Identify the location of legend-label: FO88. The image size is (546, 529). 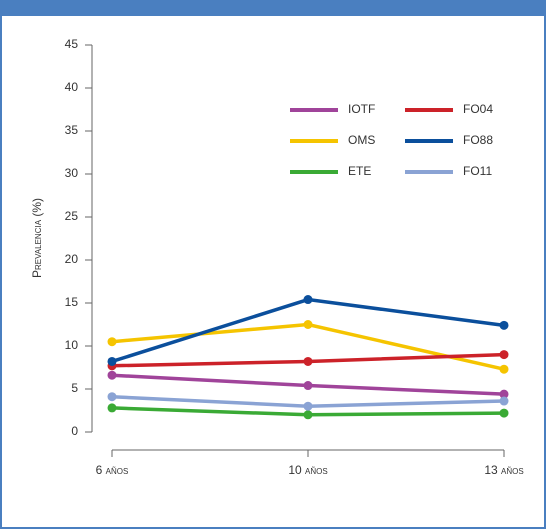
(478, 140).